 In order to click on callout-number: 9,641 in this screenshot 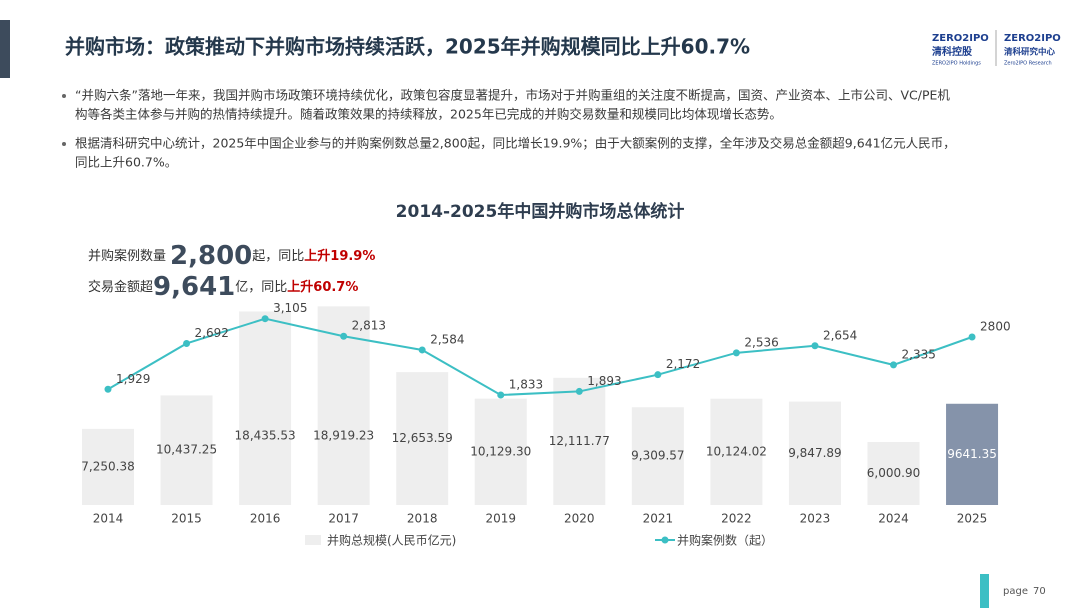, I will do `click(194, 287)`.